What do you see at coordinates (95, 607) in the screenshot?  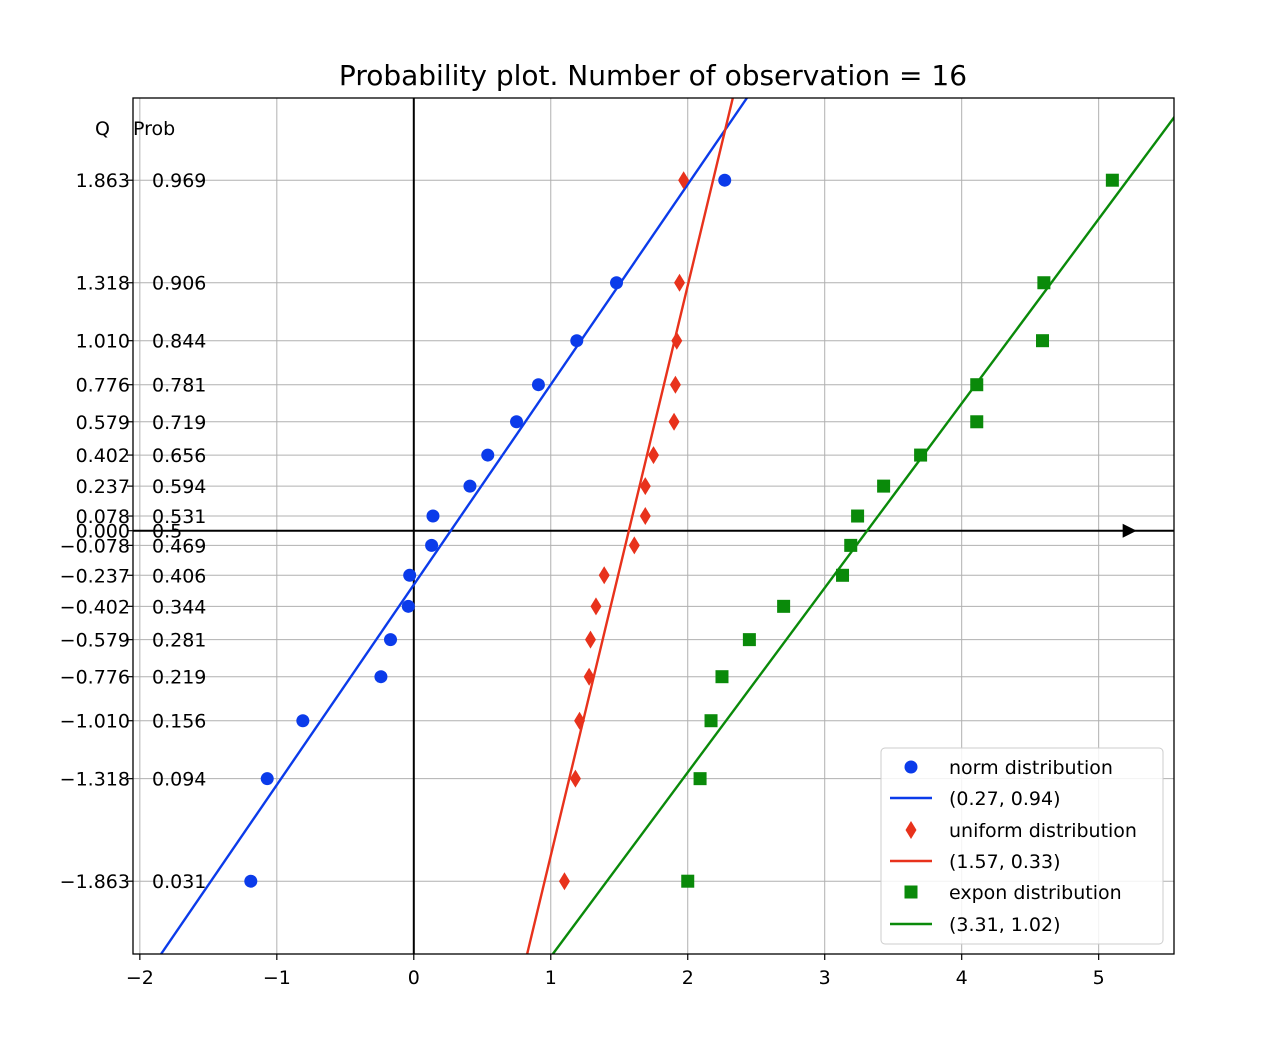 I see `y-tick-q-label-11: −0.402` at bounding box center [95, 607].